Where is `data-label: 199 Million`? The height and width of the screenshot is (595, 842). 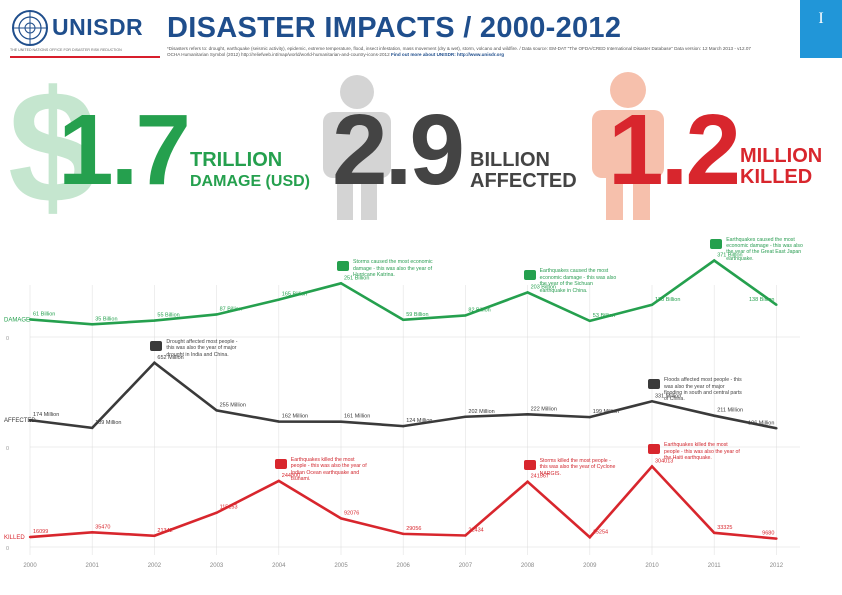 data-label: 199 Million is located at coordinates (606, 412).